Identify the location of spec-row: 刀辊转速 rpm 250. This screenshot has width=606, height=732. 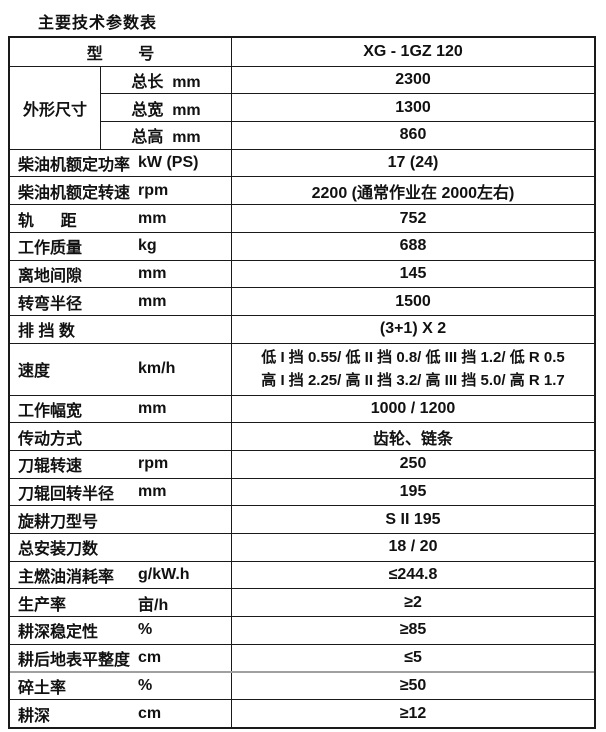
(302, 463).